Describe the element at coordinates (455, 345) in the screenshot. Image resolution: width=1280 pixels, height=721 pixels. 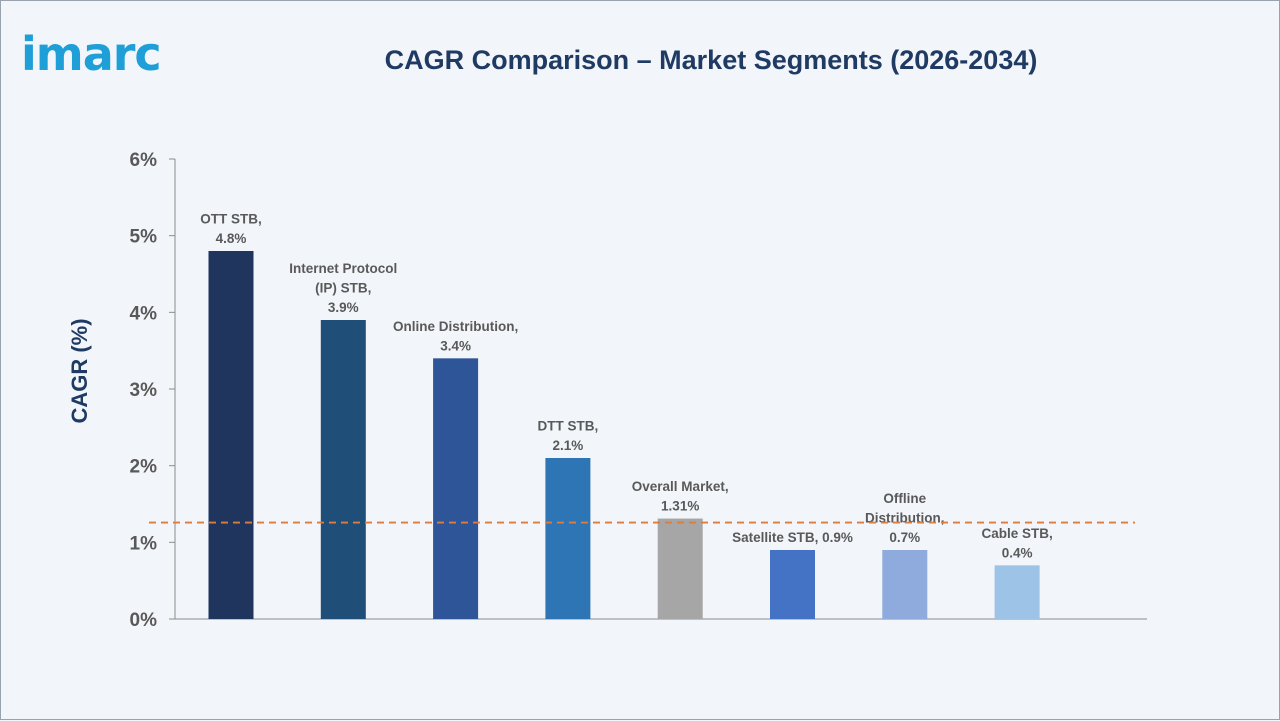
I see `data-label: 3.4%` at that location.